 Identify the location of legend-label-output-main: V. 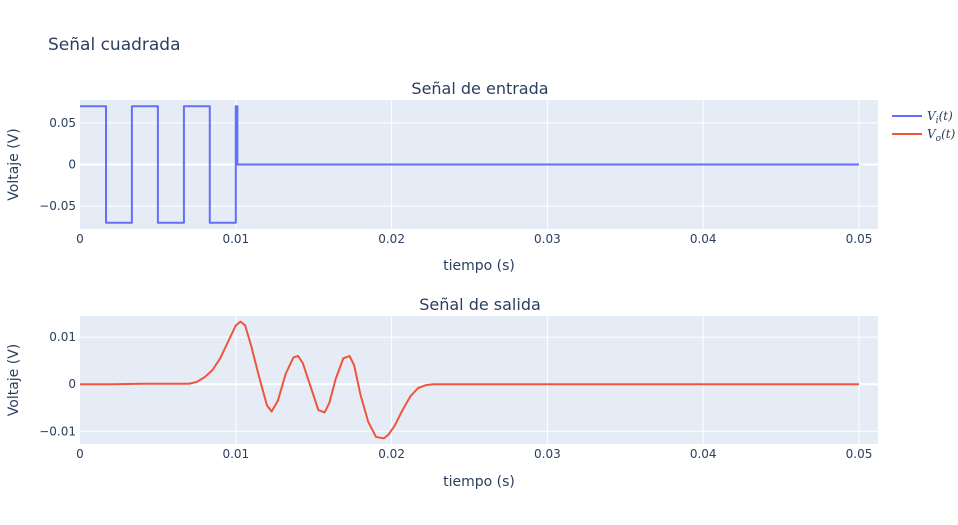
(932, 134).